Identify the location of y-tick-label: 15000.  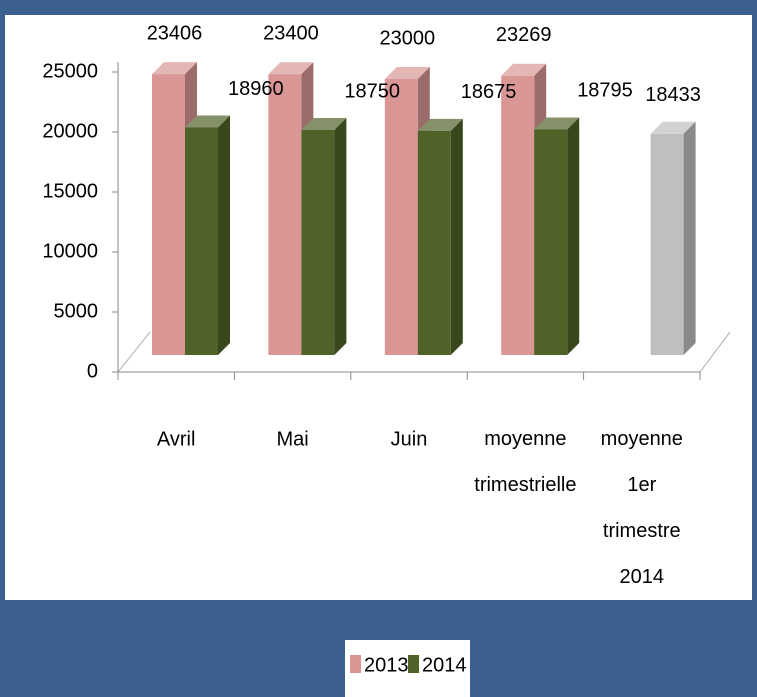
(70, 191).